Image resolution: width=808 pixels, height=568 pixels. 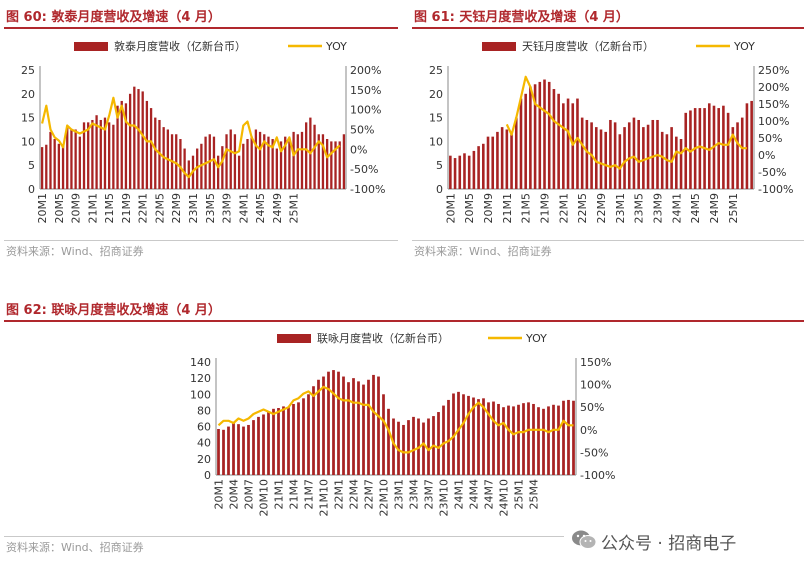 I want to click on x-tick-label: 23M5, so click(x=210, y=208).